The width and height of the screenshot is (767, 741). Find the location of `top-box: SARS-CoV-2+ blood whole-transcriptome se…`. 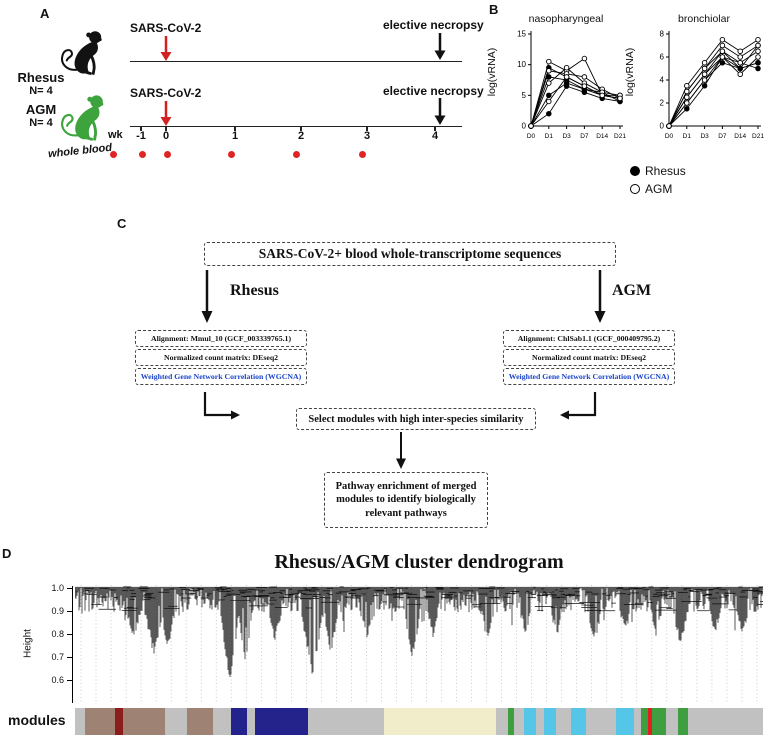

top-box: SARS-CoV-2+ blood whole-transcriptome se… is located at coordinates (410, 254).